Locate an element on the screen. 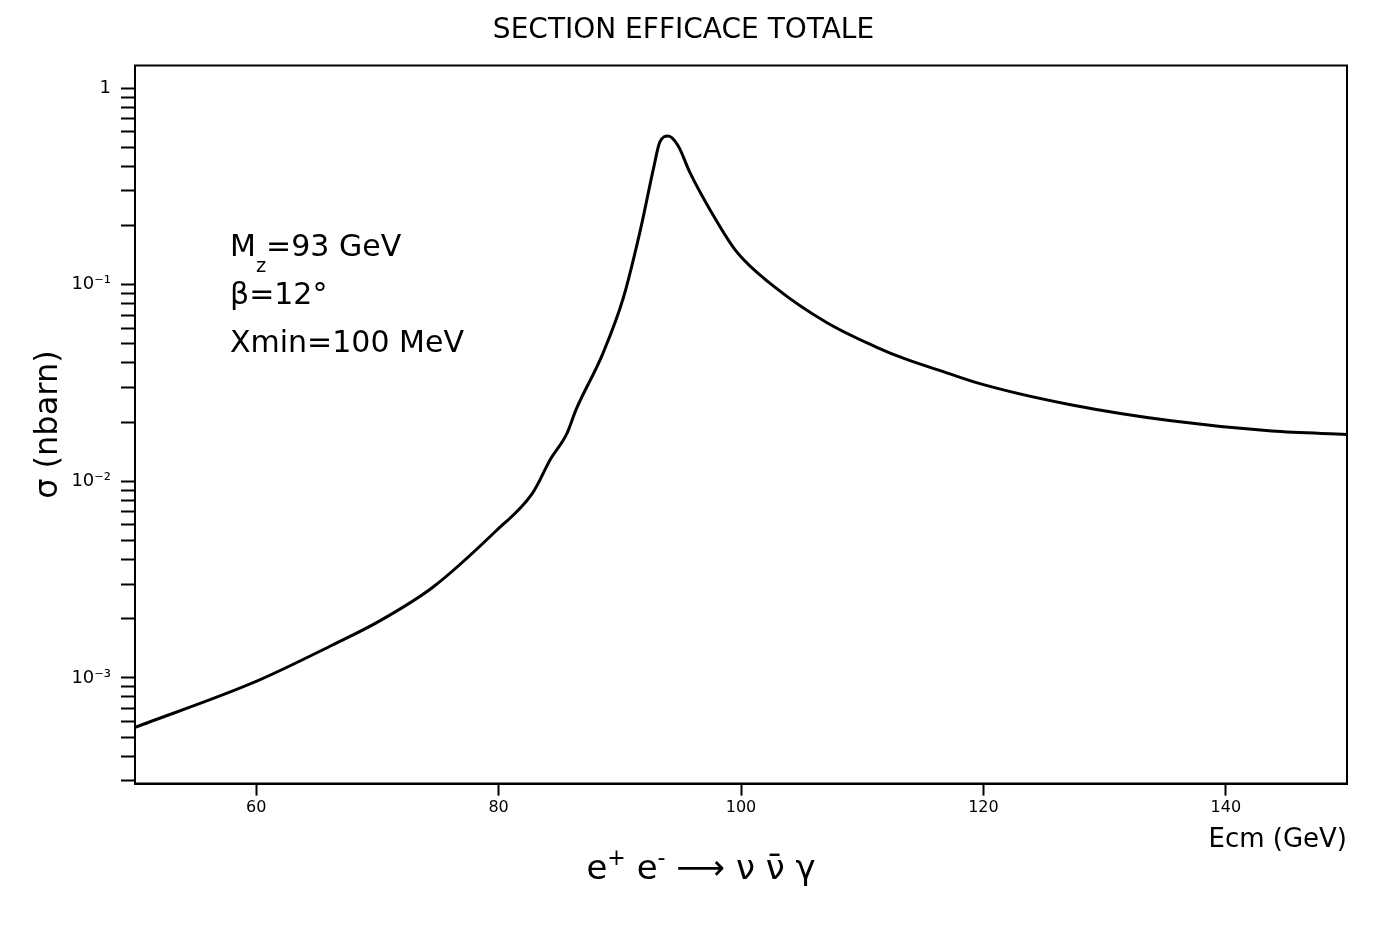 The height and width of the screenshot is (950, 1385). x-tick-label: 100 is located at coordinates (741, 807).